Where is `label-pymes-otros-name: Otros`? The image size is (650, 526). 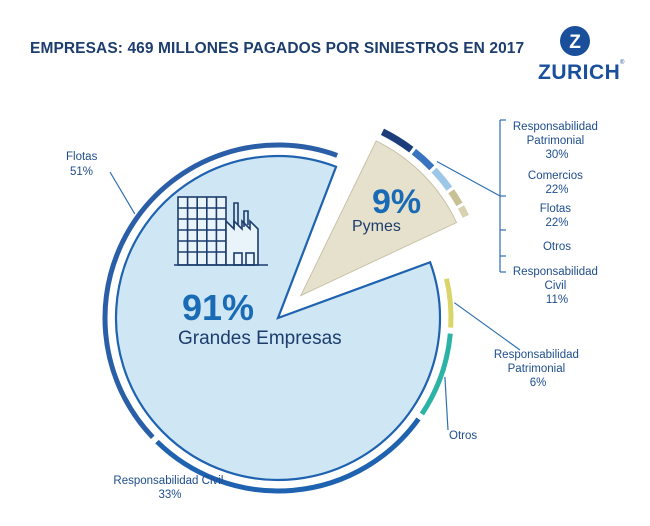
label-pymes-otros-name: Otros is located at coordinates (557, 247).